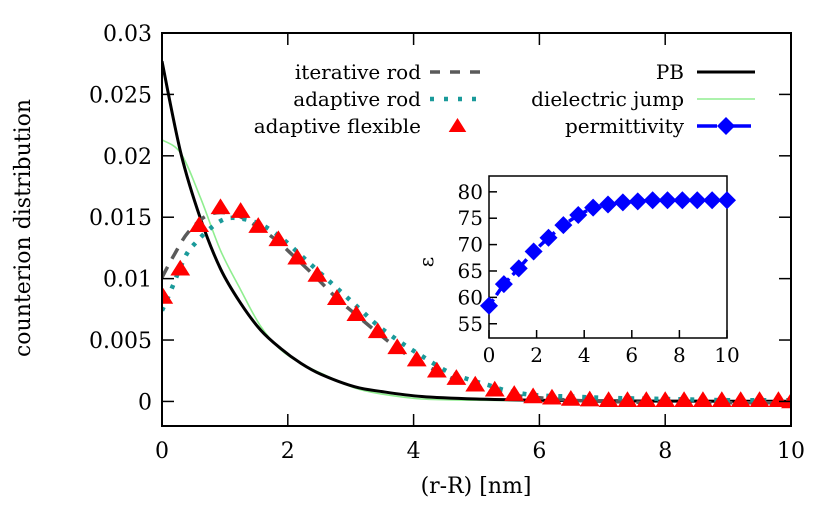  Describe the element at coordinates (470, 245) in the screenshot. I see `inset-y-tick-label: 70` at that location.